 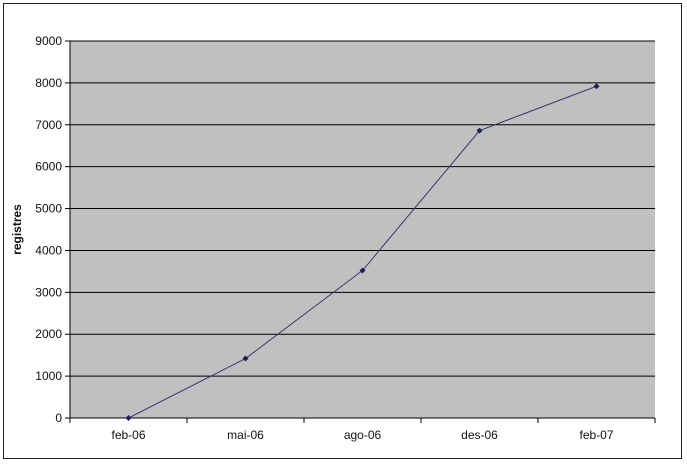 What do you see at coordinates (48, 376) in the screenshot?
I see `y-tick-label: 1000` at bounding box center [48, 376].